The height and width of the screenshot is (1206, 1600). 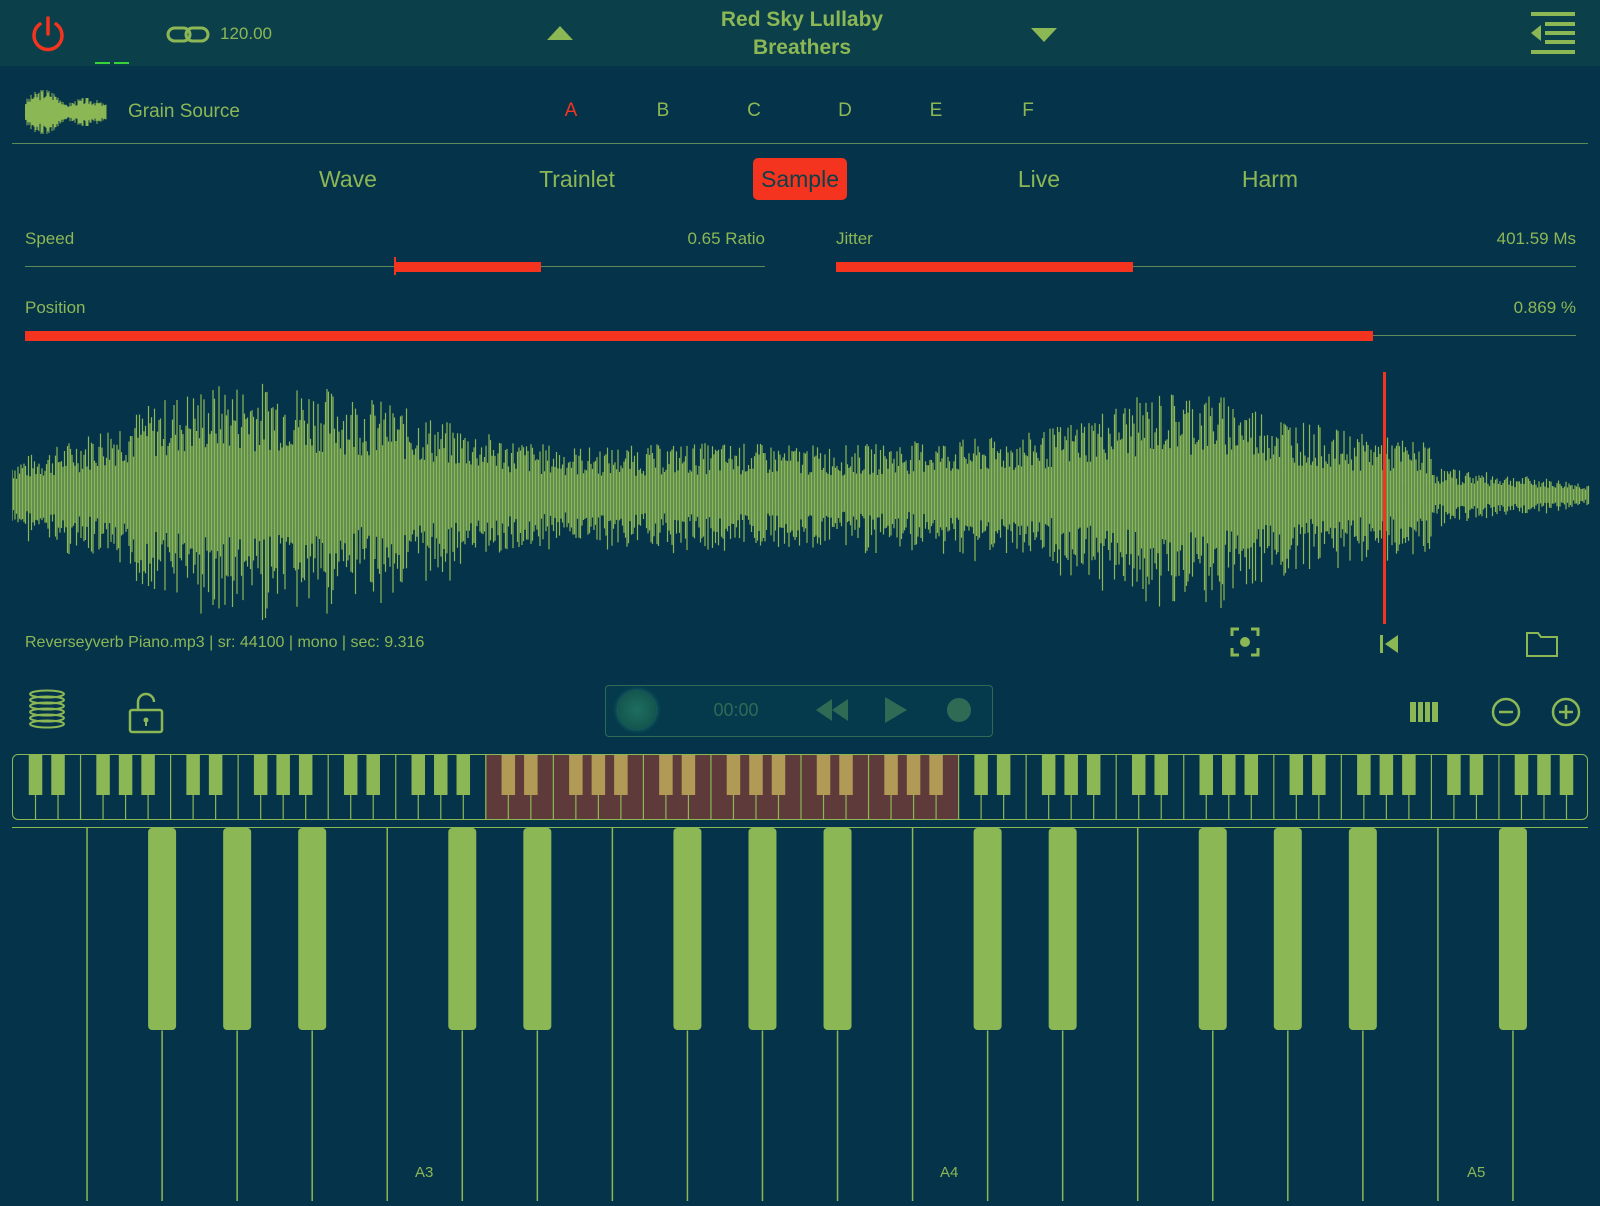 I want to click on play-icon, so click(x=896, y=710).